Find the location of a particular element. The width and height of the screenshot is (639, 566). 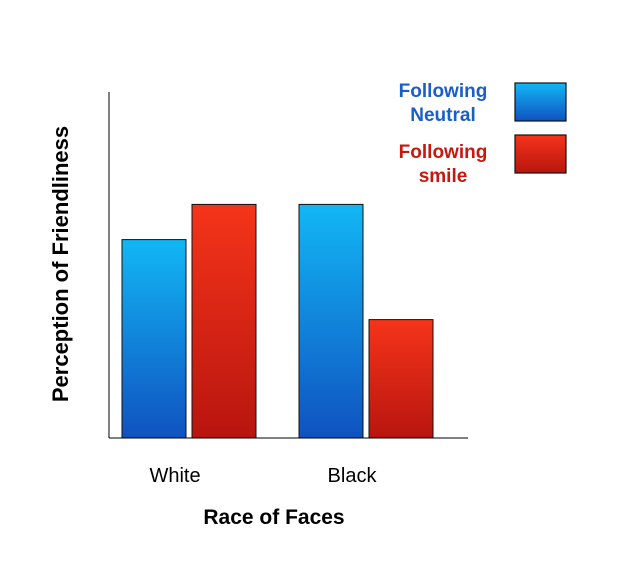

x-tick-label-black: Black is located at coordinates (353, 476).